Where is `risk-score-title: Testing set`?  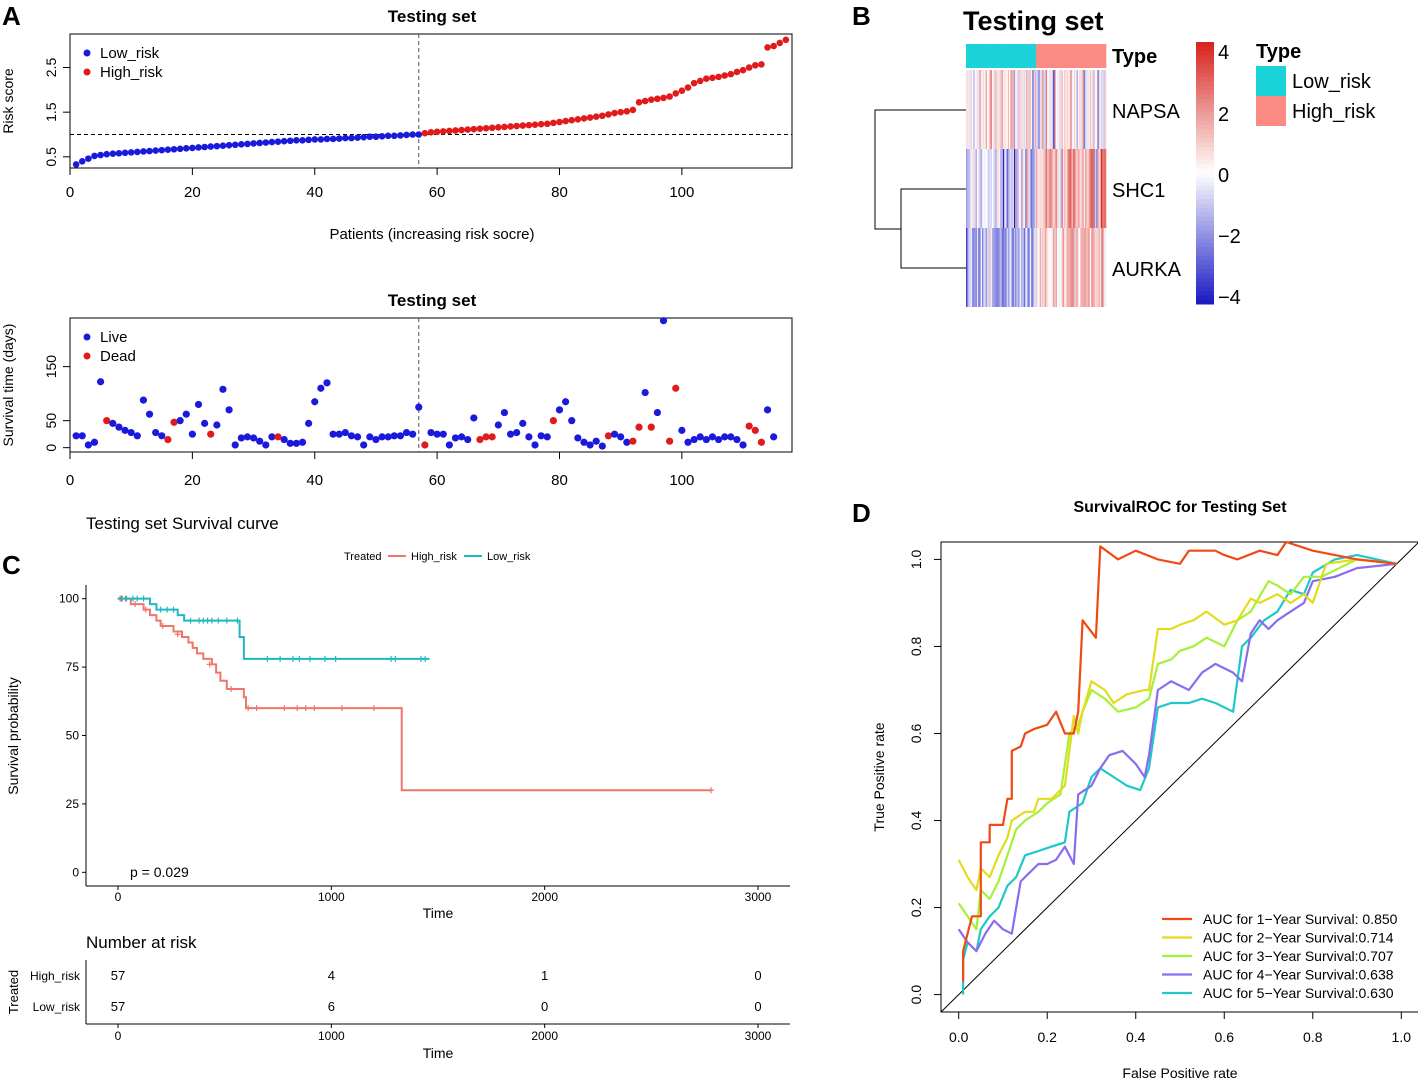 risk-score-title: Testing set is located at coordinates (432, 16).